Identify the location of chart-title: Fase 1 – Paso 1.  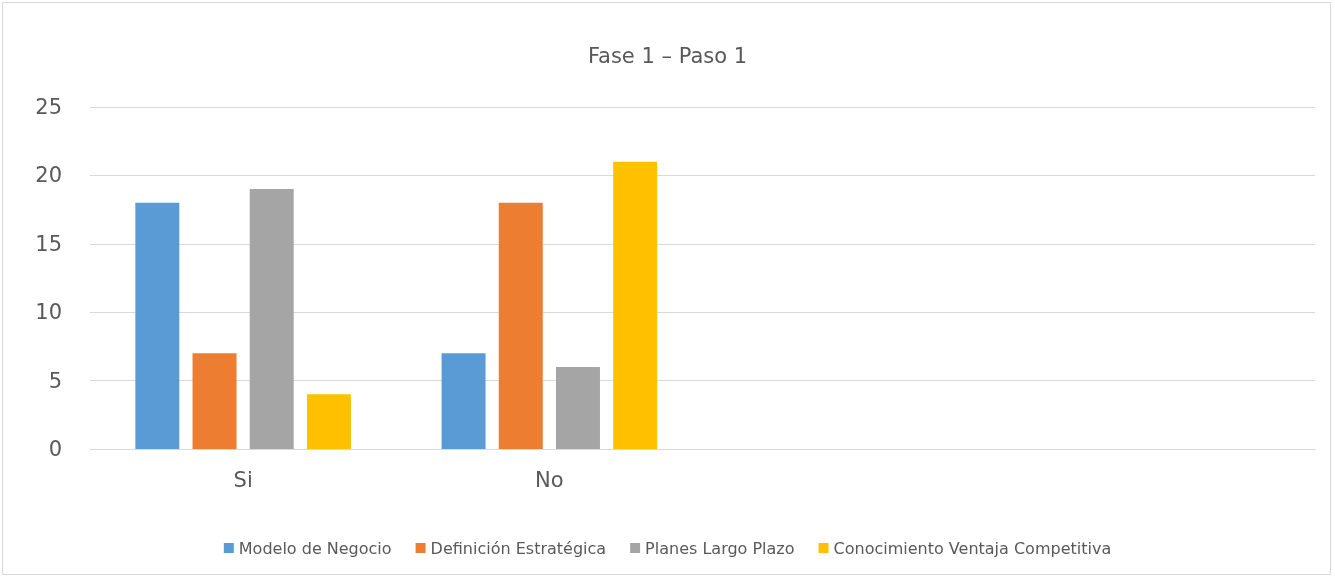
(667, 55).